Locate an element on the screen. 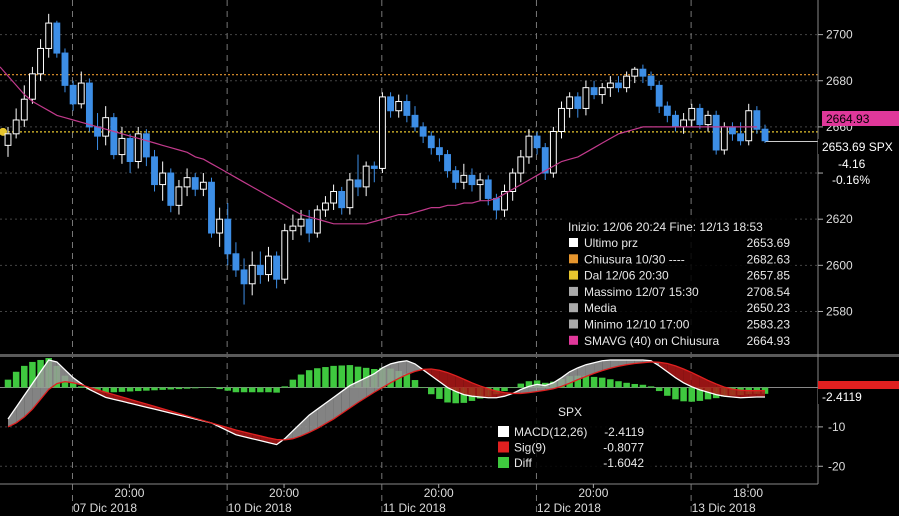  reference-lines is located at coordinates (409, 108).